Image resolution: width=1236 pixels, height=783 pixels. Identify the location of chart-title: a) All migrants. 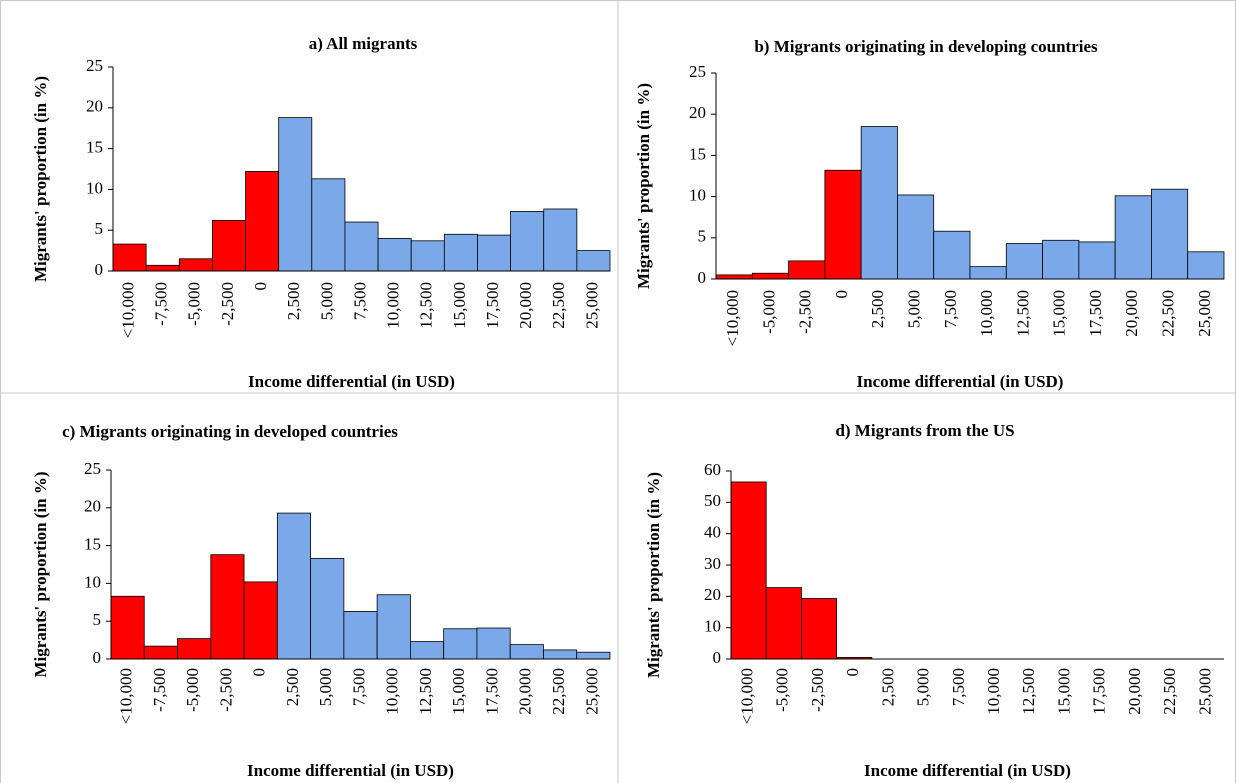
(363, 43).